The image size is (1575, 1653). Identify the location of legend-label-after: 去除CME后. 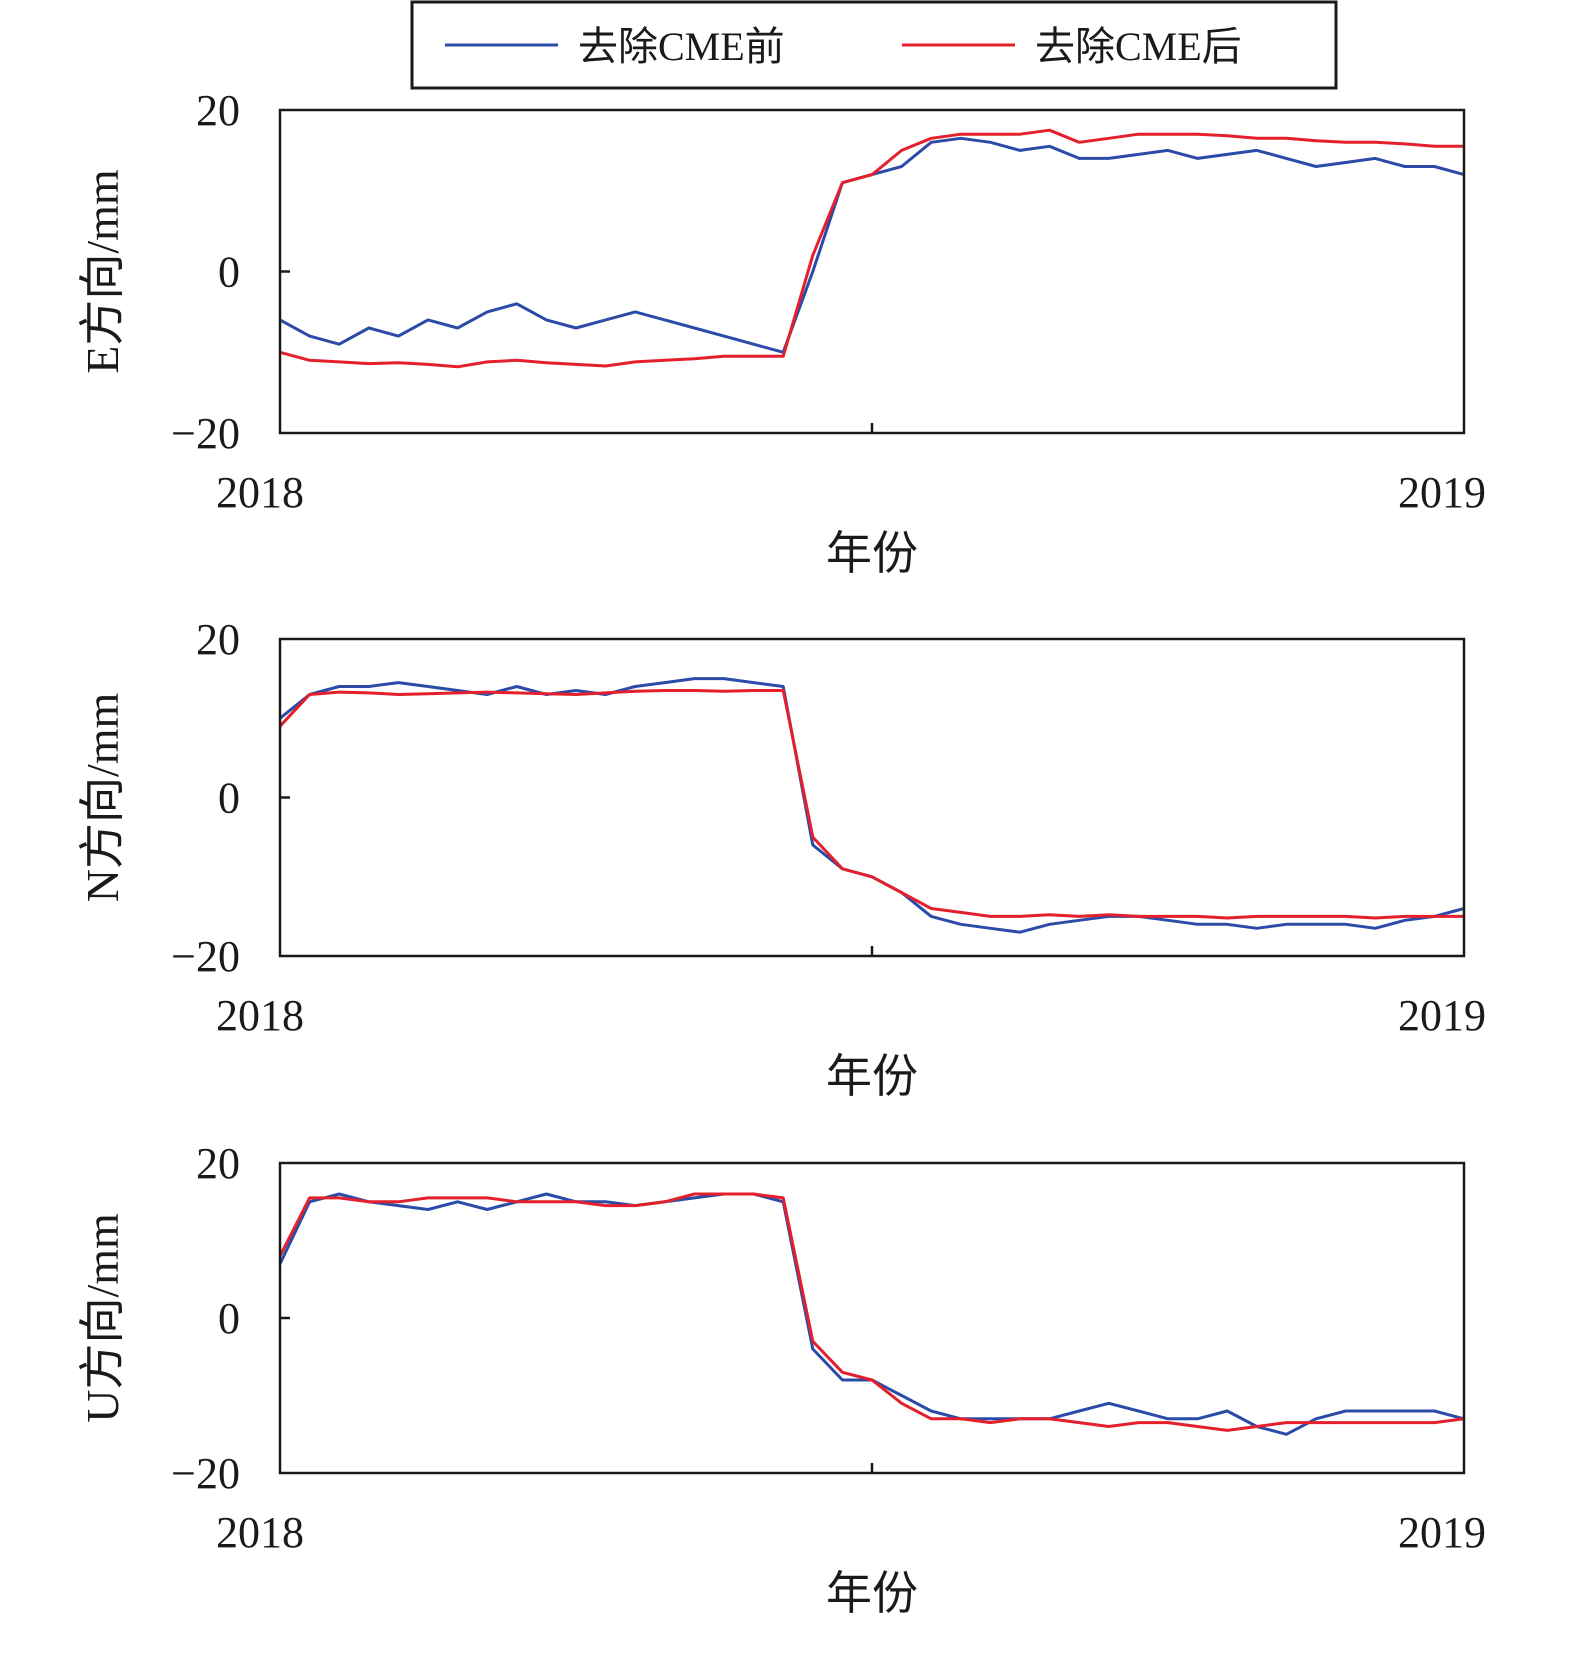
(1138, 46).